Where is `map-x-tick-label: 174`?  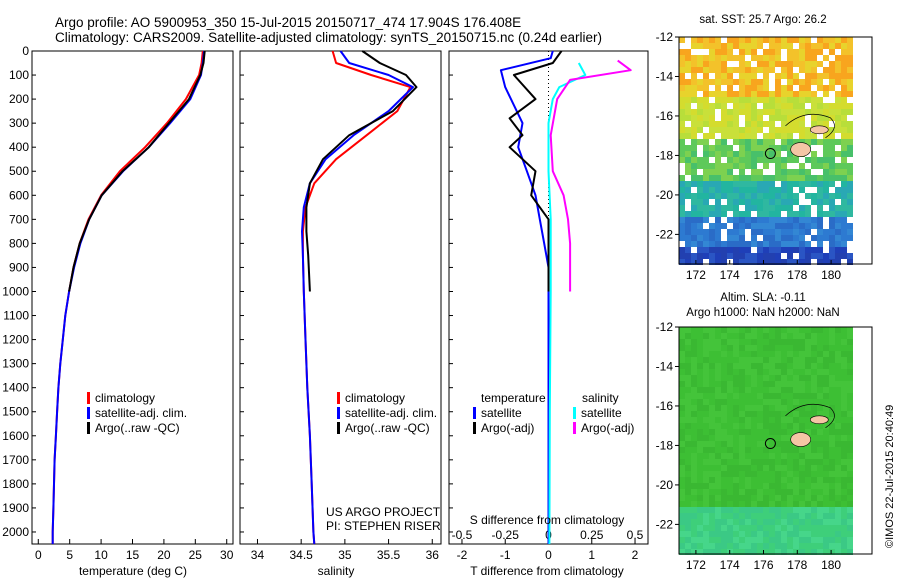 map-x-tick-label: 174 is located at coordinates (730, 275).